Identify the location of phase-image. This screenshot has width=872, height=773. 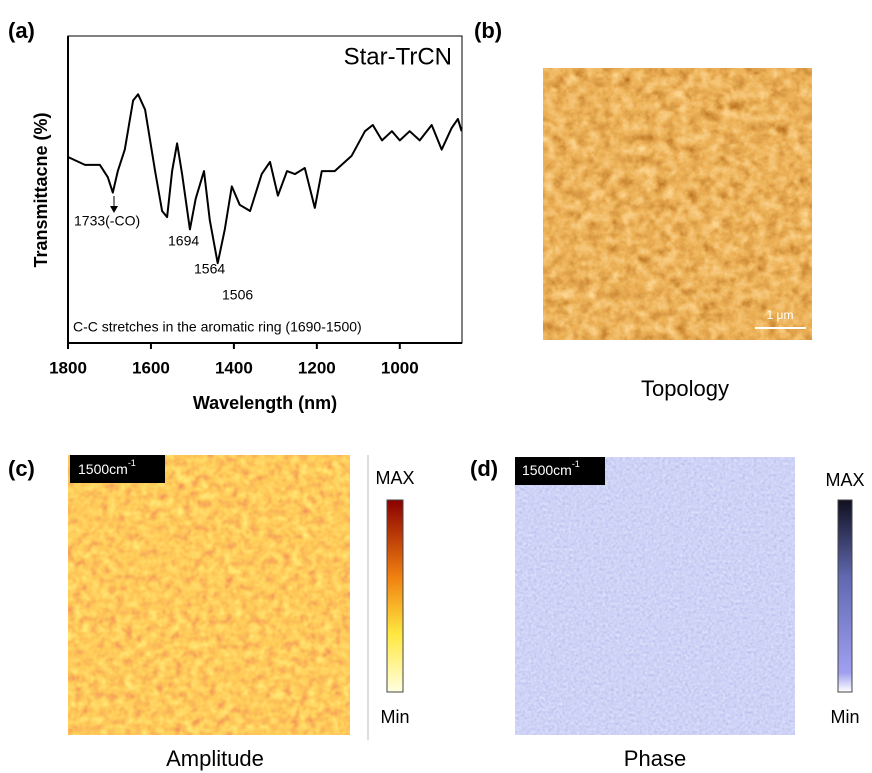
(655, 596).